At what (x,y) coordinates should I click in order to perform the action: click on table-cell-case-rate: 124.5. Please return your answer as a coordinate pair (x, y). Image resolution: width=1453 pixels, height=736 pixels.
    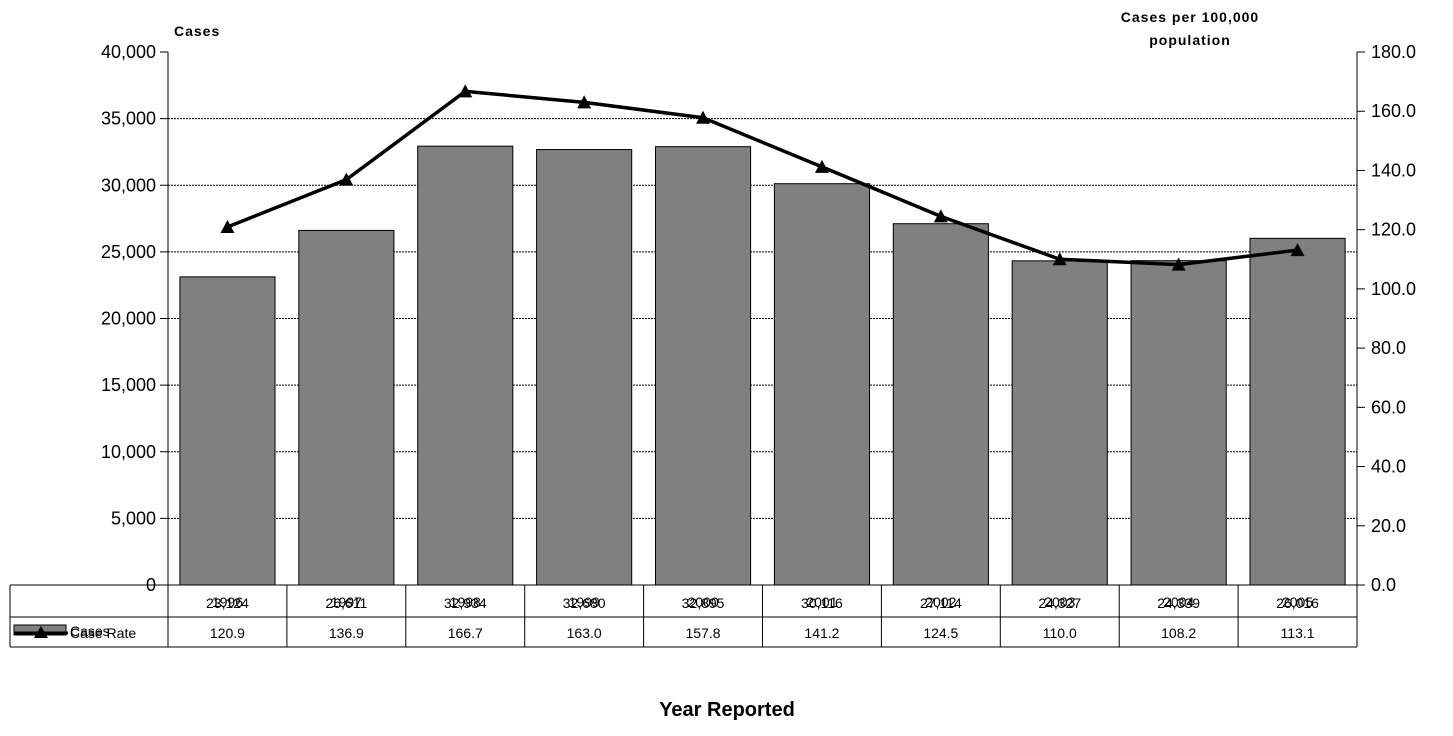
    Looking at the image, I should click on (940, 633).